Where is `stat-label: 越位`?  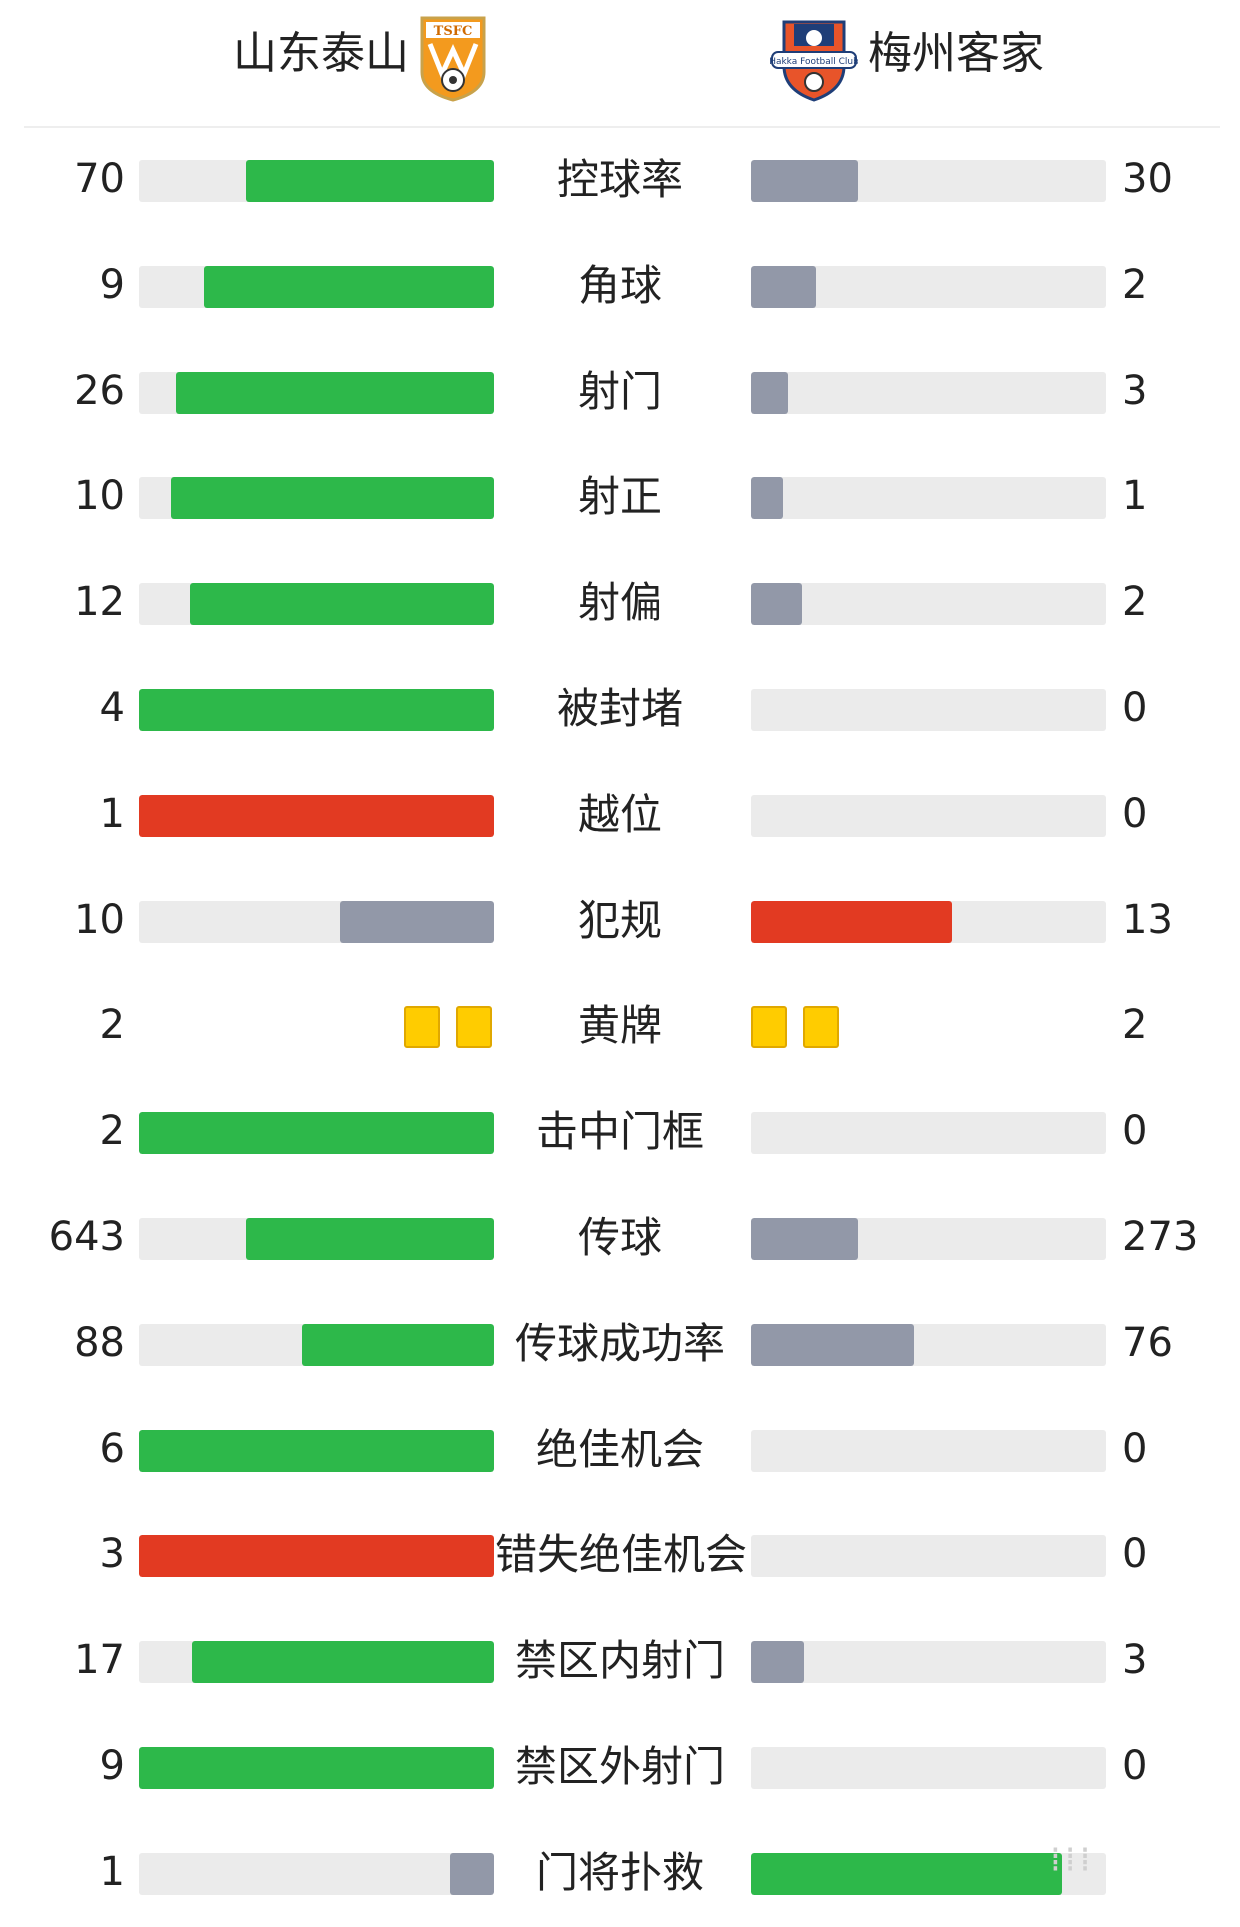
stat-label: 越位 is located at coordinates (619, 814).